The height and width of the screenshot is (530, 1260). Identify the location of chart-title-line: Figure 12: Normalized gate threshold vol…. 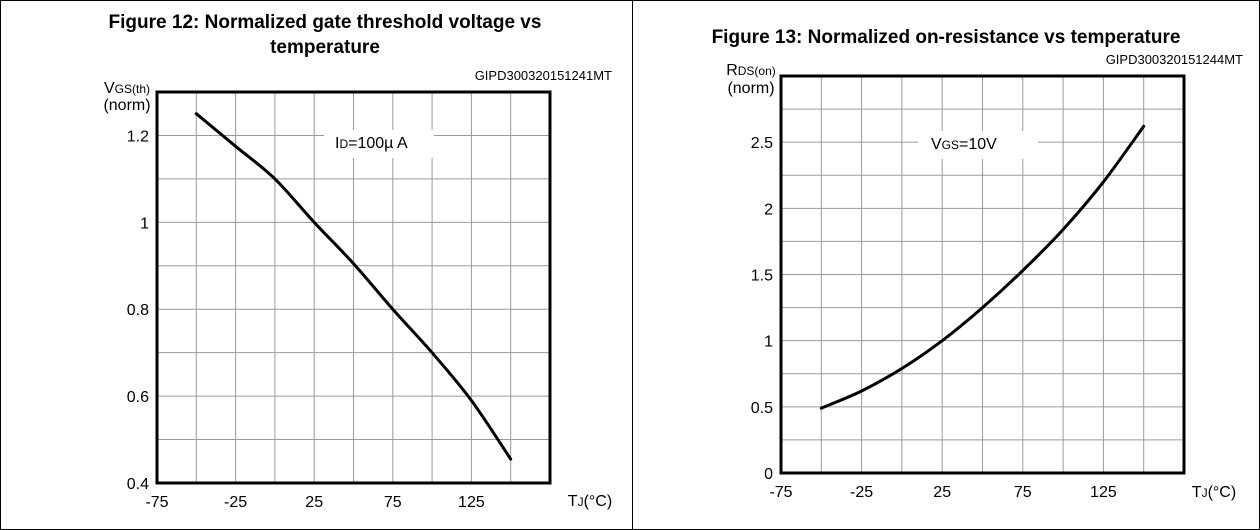
(325, 22).